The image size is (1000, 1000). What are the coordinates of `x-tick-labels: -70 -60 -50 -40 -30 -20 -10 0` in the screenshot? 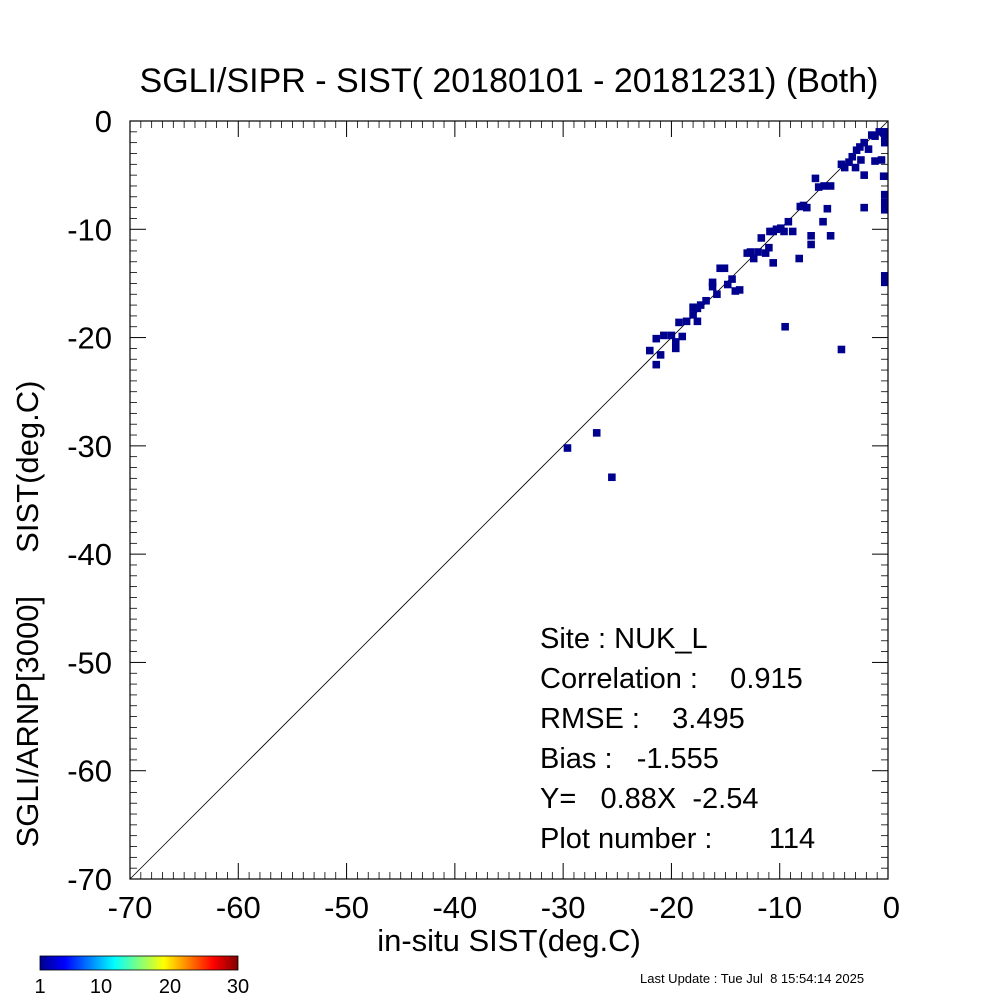 It's located at (504, 907).